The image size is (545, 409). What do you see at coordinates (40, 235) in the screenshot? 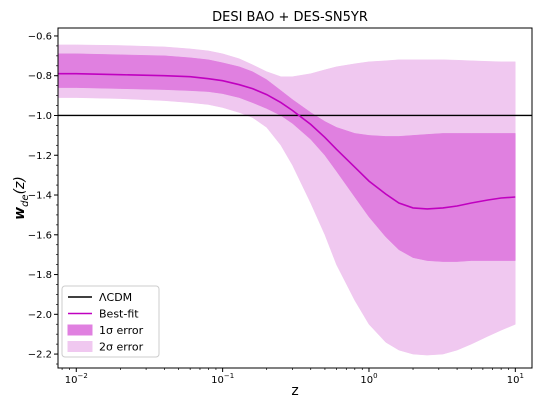
I see `y-tick-label: −1.6` at bounding box center [40, 235].